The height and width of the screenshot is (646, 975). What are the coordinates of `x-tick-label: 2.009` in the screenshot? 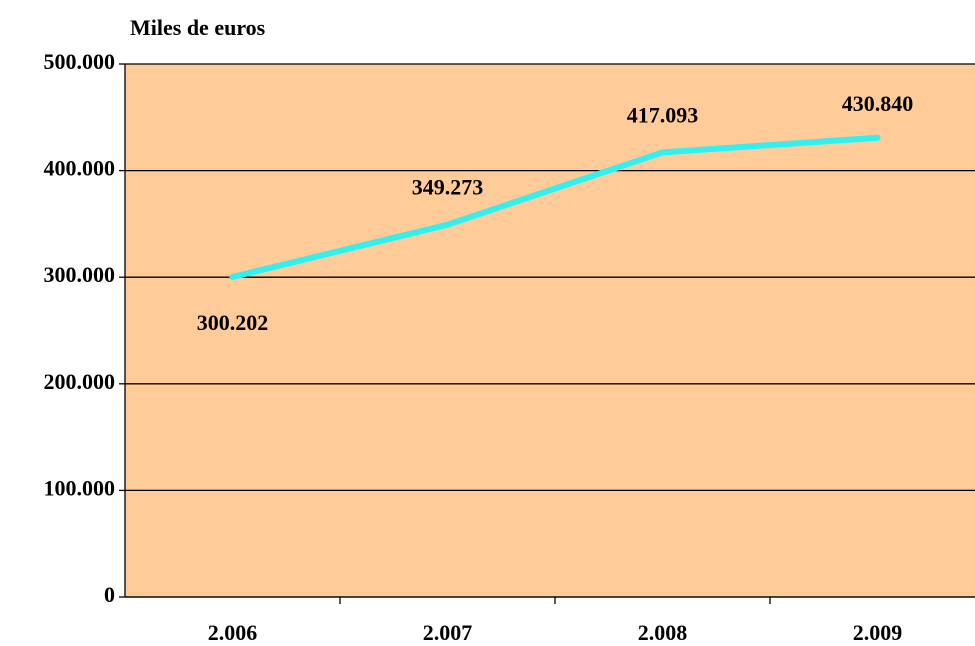 It's located at (878, 632).